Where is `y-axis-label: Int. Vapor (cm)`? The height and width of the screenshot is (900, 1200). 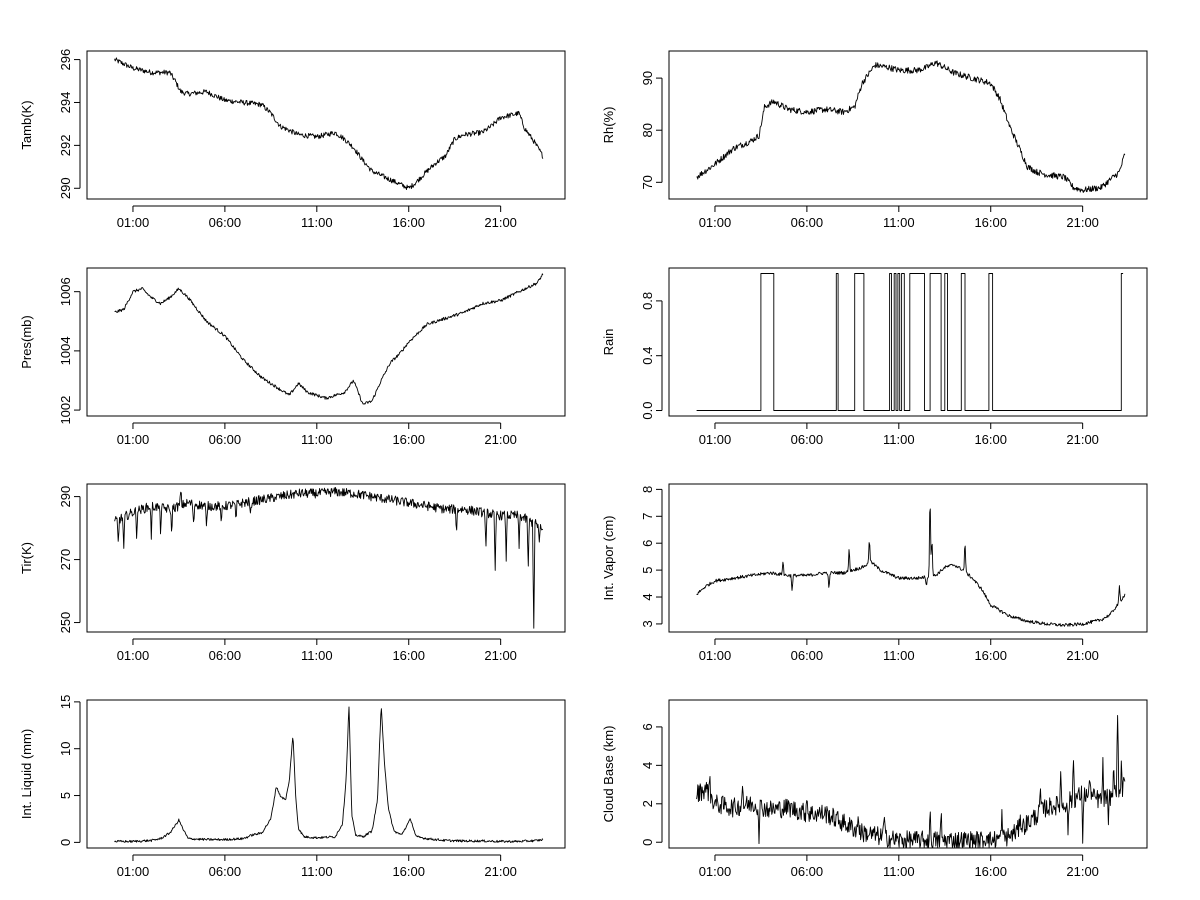 y-axis-label: Int. Vapor (cm) is located at coordinates (608, 557).